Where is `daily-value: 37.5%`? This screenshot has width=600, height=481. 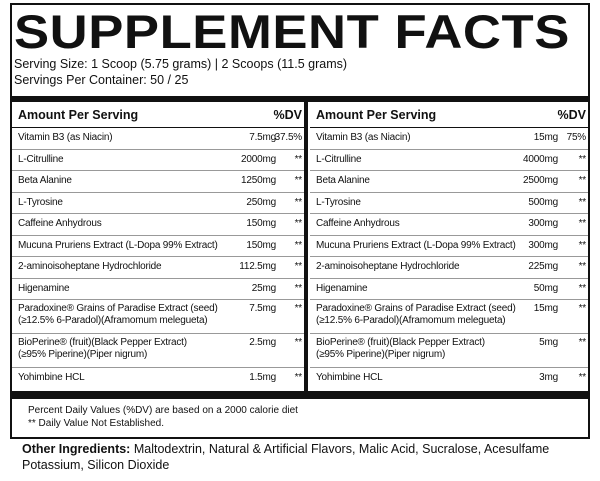 daily-value: 37.5% is located at coordinates (288, 137).